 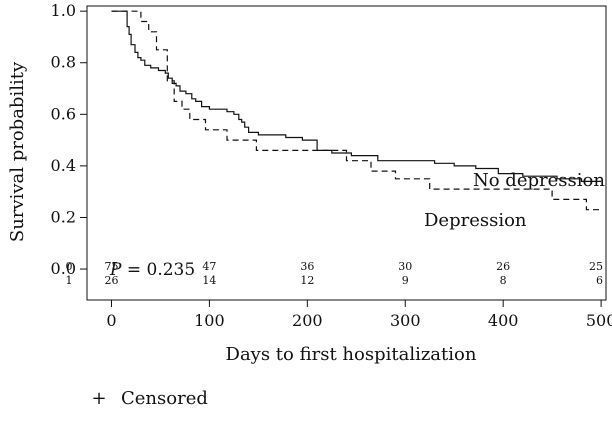 What do you see at coordinates (69, 266) in the screenshot?
I see `risk-row-label: 0` at bounding box center [69, 266].